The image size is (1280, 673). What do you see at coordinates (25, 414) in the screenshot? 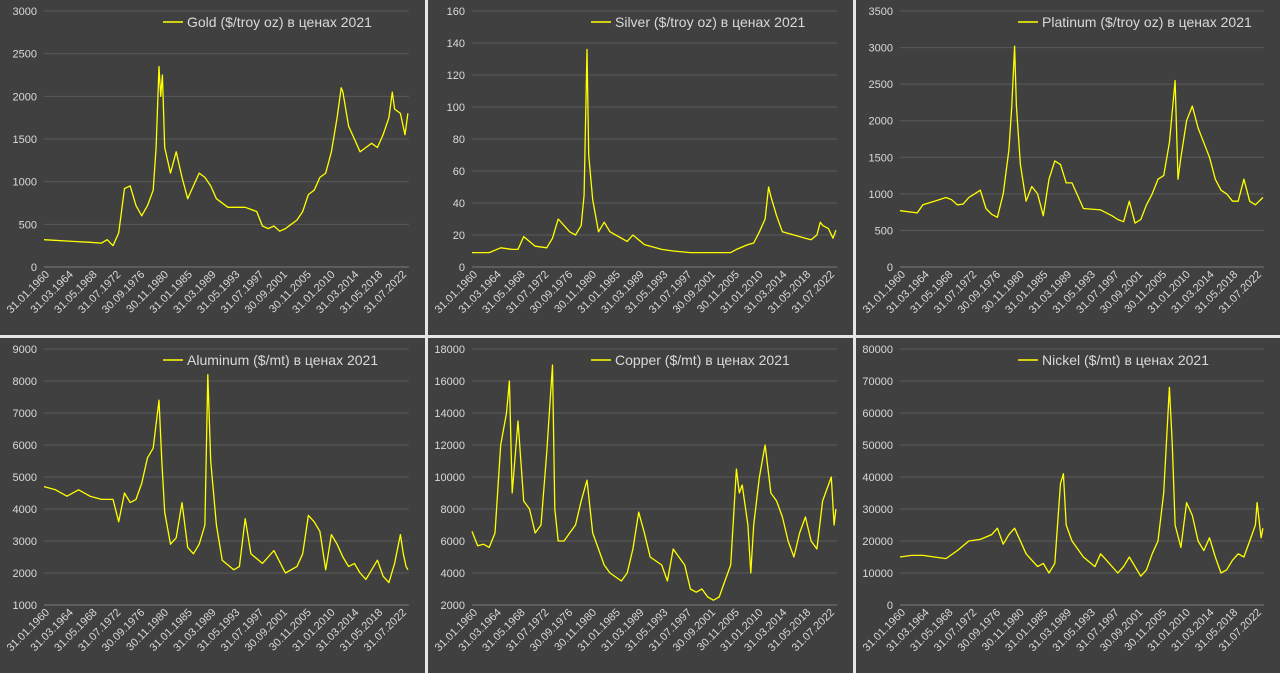
I see `y-tick-label: 7000` at bounding box center [25, 414].